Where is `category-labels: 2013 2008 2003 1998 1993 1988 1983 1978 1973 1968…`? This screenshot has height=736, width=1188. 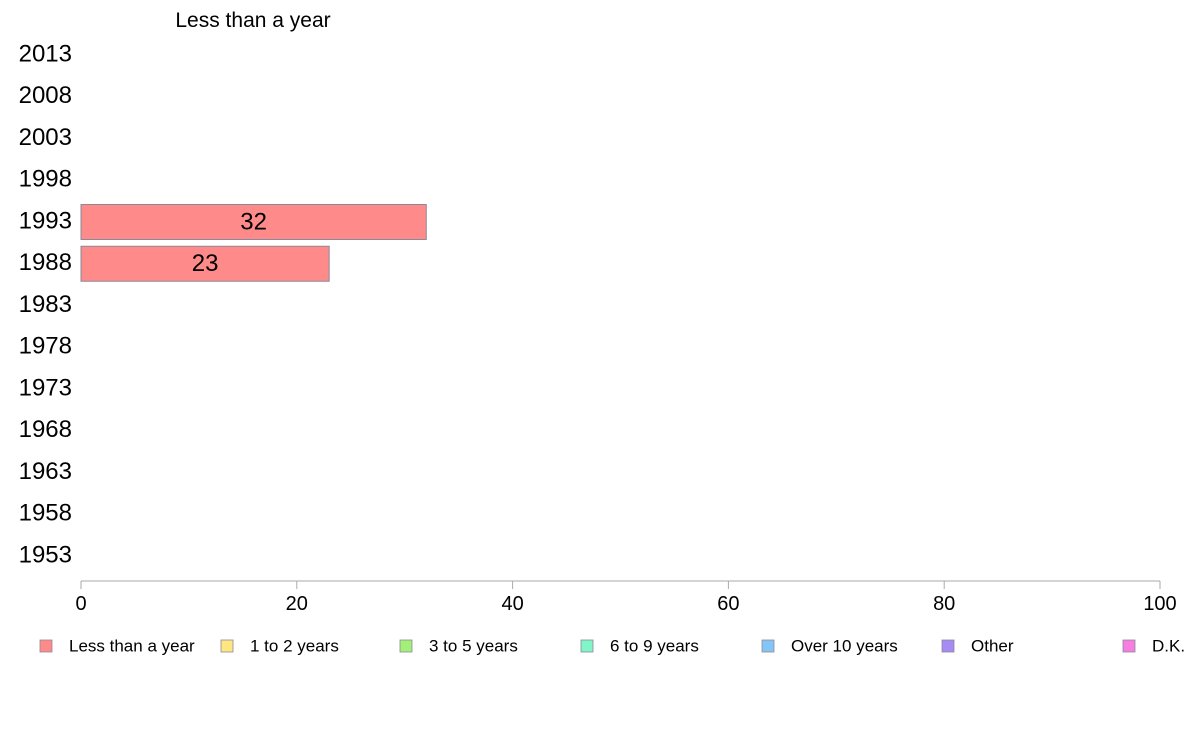 category-labels: 2013 2008 2003 1998 1993 1988 1983 1978 1973 1968… is located at coordinates (45, 304).